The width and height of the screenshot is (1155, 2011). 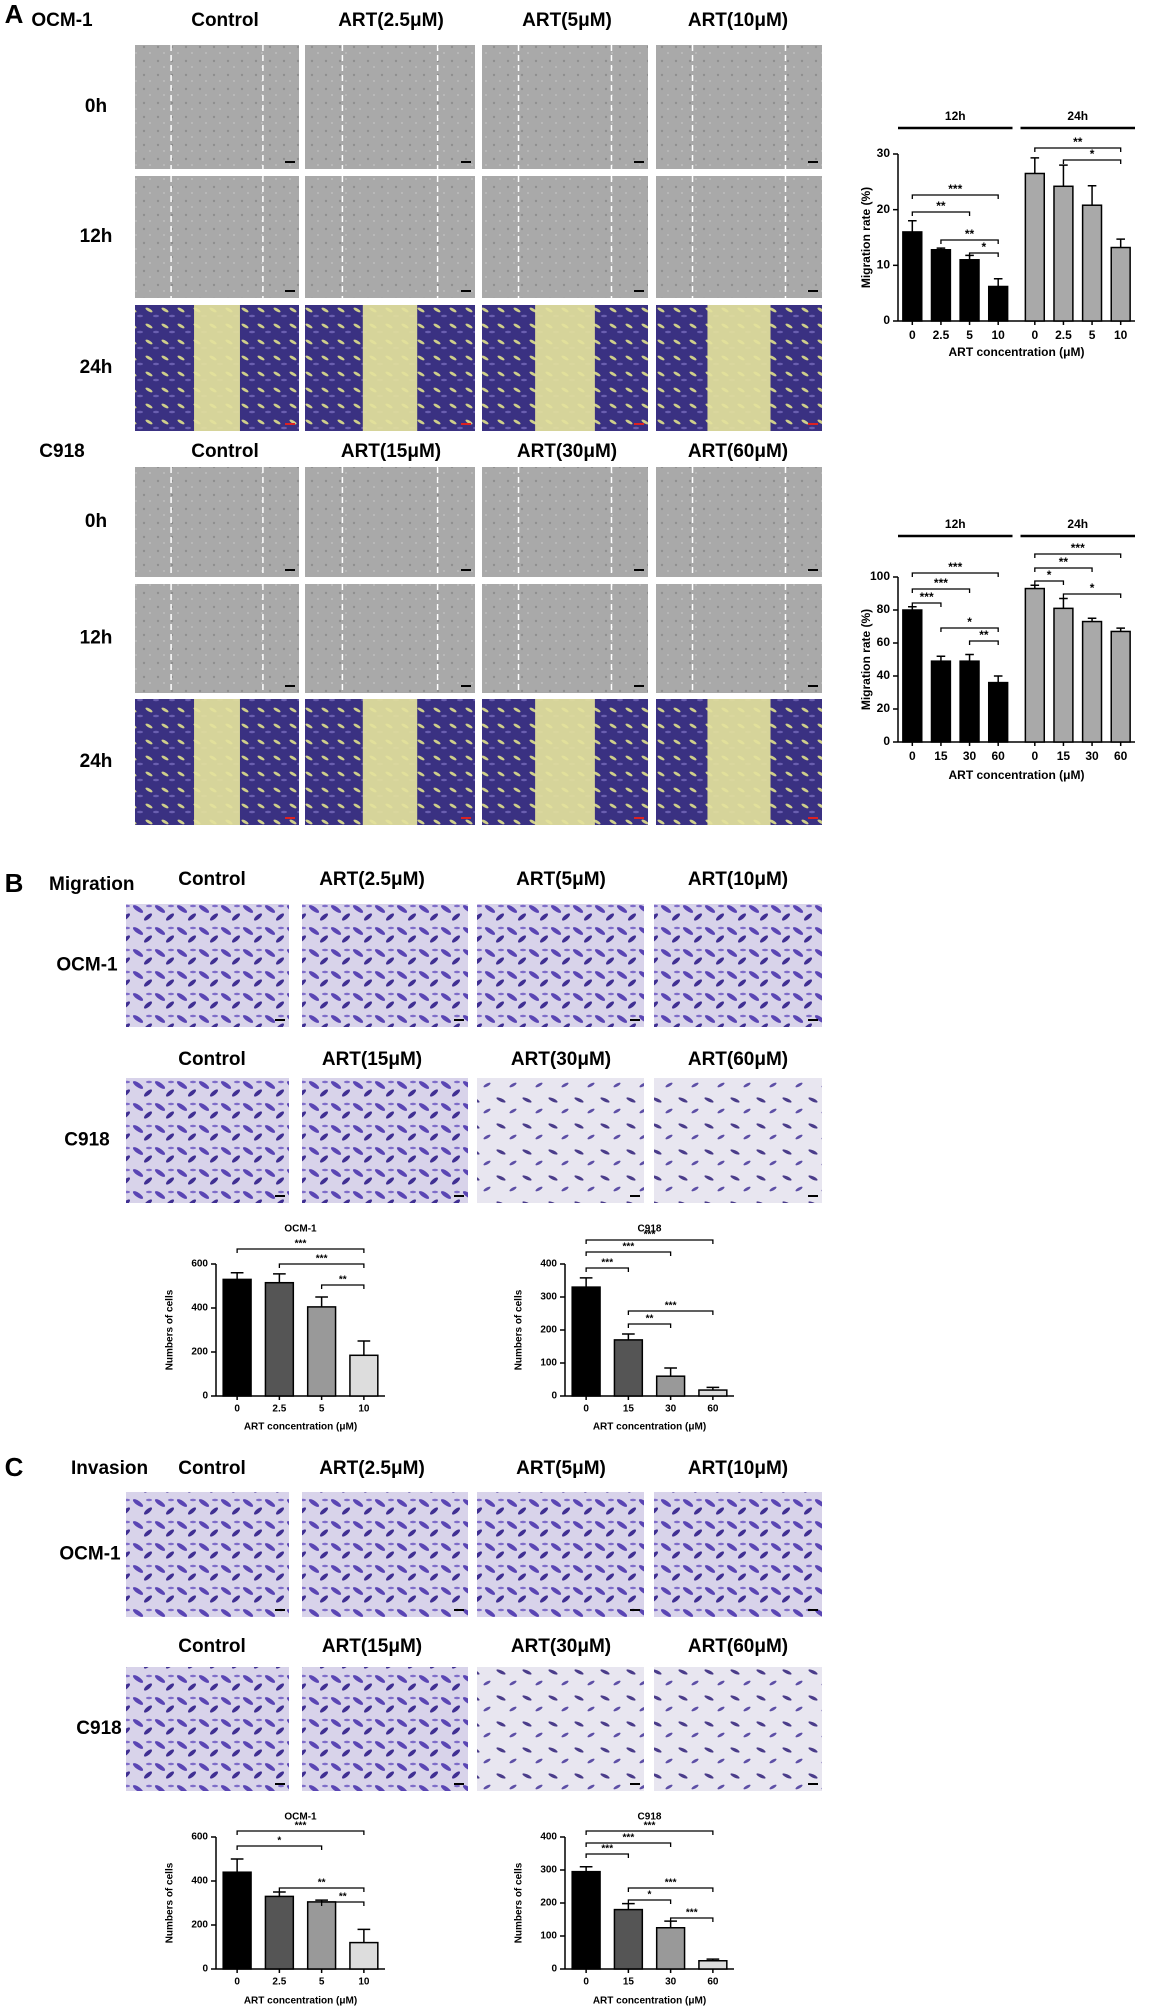 What do you see at coordinates (519, 1902) in the screenshot?
I see `y-axis-title: Numbers of cells` at bounding box center [519, 1902].